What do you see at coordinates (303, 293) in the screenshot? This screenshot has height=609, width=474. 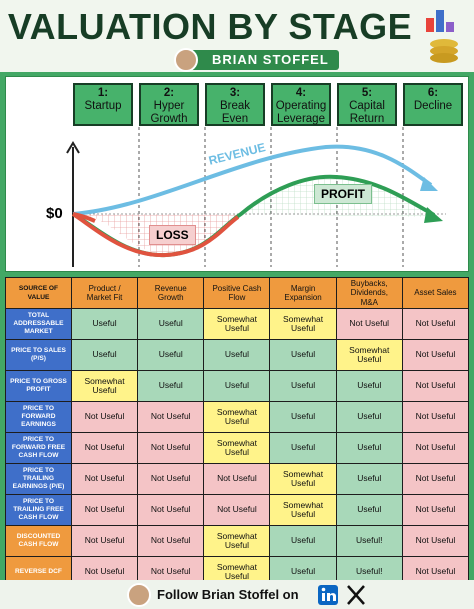 I see `column-header: Margin Expansion` at bounding box center [303, 293].